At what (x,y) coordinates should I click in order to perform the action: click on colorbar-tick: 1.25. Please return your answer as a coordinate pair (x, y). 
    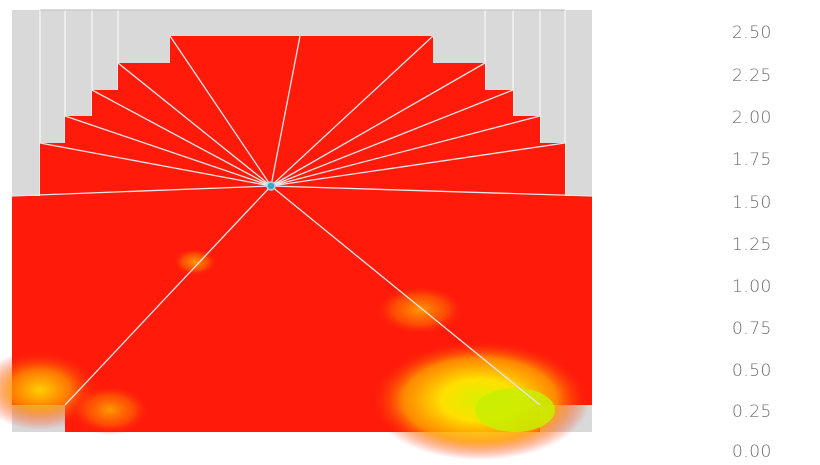
    Looking at the image, I should click on (752, 245).